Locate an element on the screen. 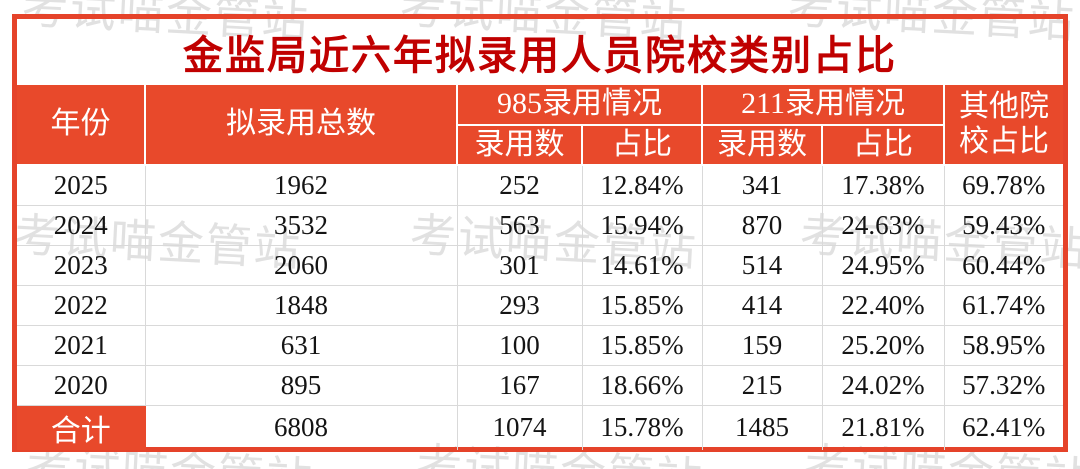 The image size is (1080, 469). cell-211-hired: 159 is located at coordinates (762, 345).